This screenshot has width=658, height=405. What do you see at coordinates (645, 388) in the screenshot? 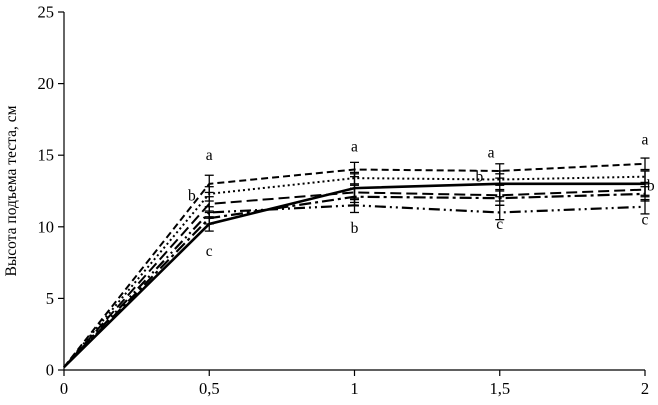
I see `svg-text: 2` at bounding box center [645, 388].